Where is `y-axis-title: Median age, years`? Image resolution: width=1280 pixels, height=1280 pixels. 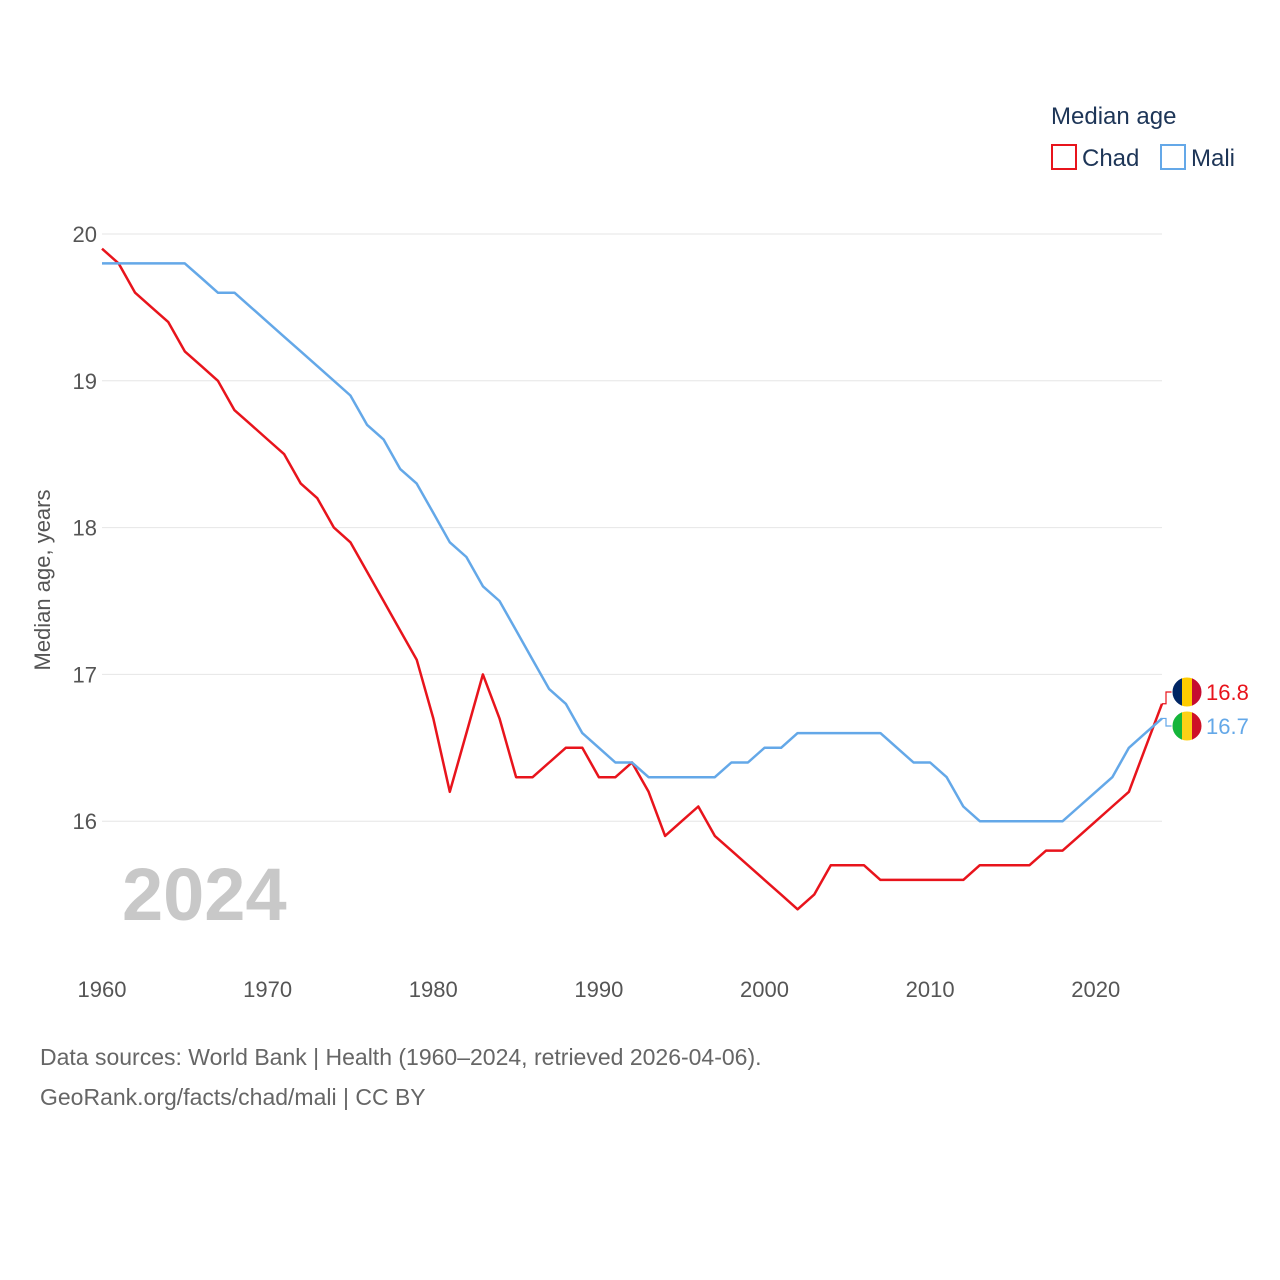 y-axis-title: Median age, years is located at coordinates (42, 580).